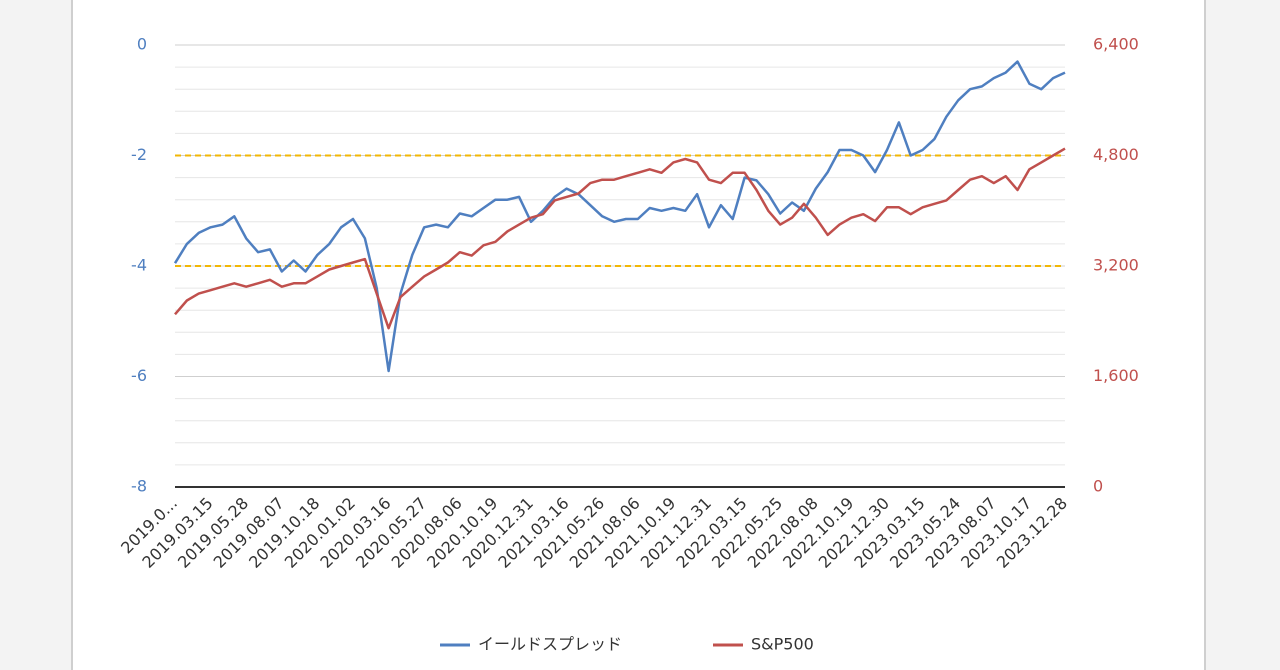 Image resolution: width=1280 pixels, height=670 pixels. What do you see at coordinates (139, 154) in the screenshot?
I see `y-tick-label: -2` at bounding box center [139, 154].